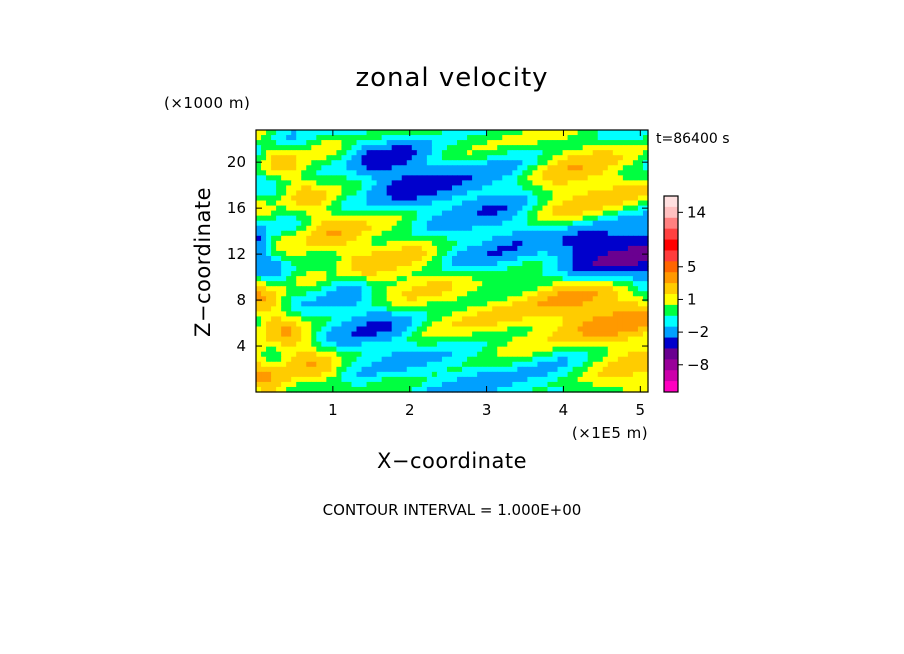 The width and height of the screenshot is (904, 654). What do you see at coordinates (487, 410) in the screenshot?
I see `x-tick-label: 3` at bounding box center [487, 410].